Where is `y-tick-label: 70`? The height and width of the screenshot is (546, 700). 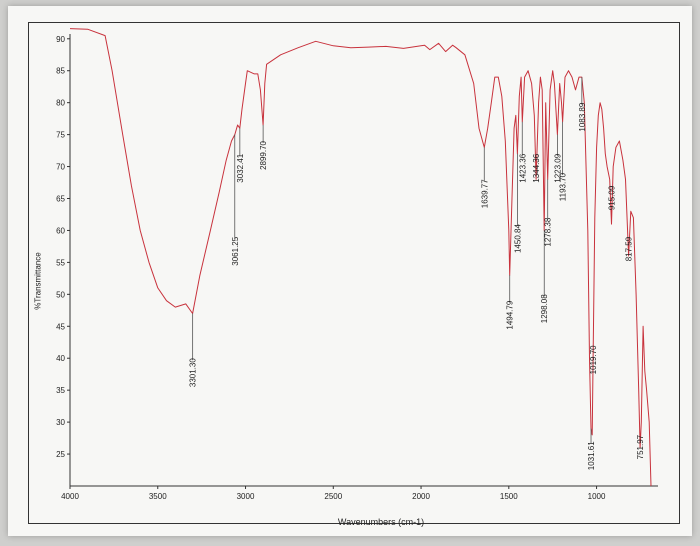
y-tick-label: 70 is located at coordinates (60, 167).